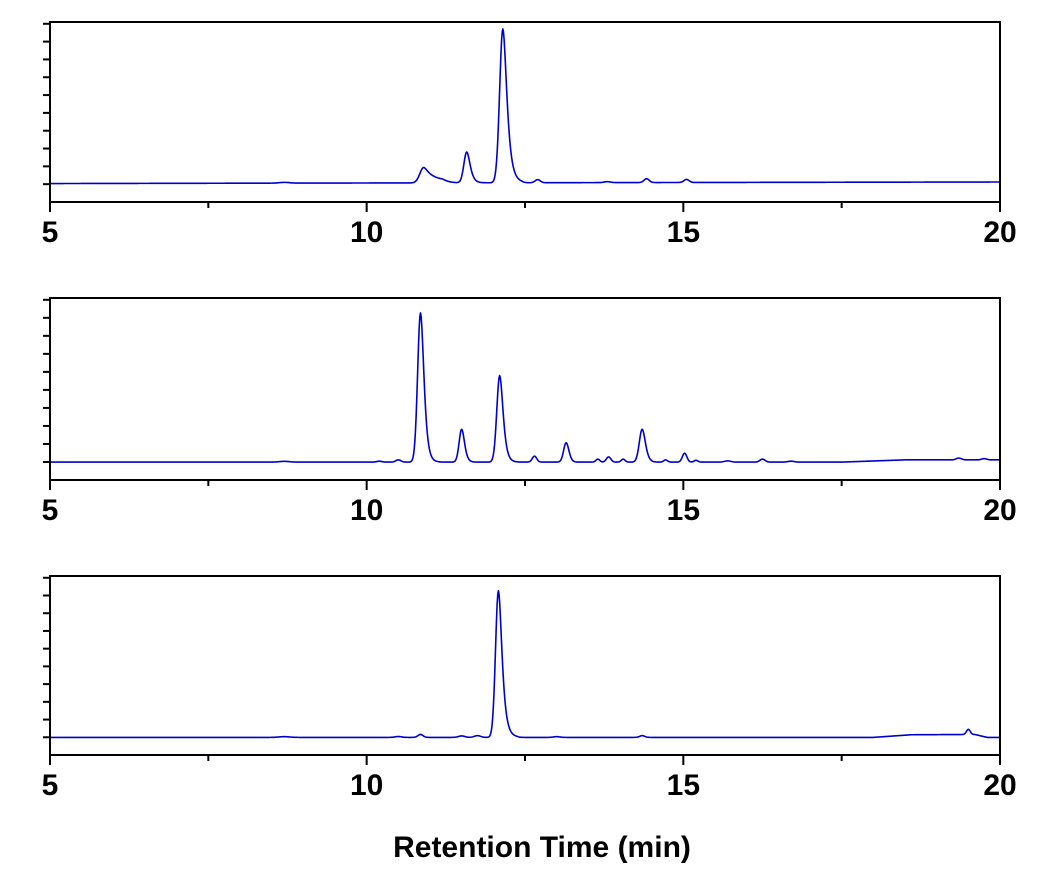 This screenshot has width=1049, height=877. I want to click on x-axis-title: Retention Time (min), so click(542, 847).